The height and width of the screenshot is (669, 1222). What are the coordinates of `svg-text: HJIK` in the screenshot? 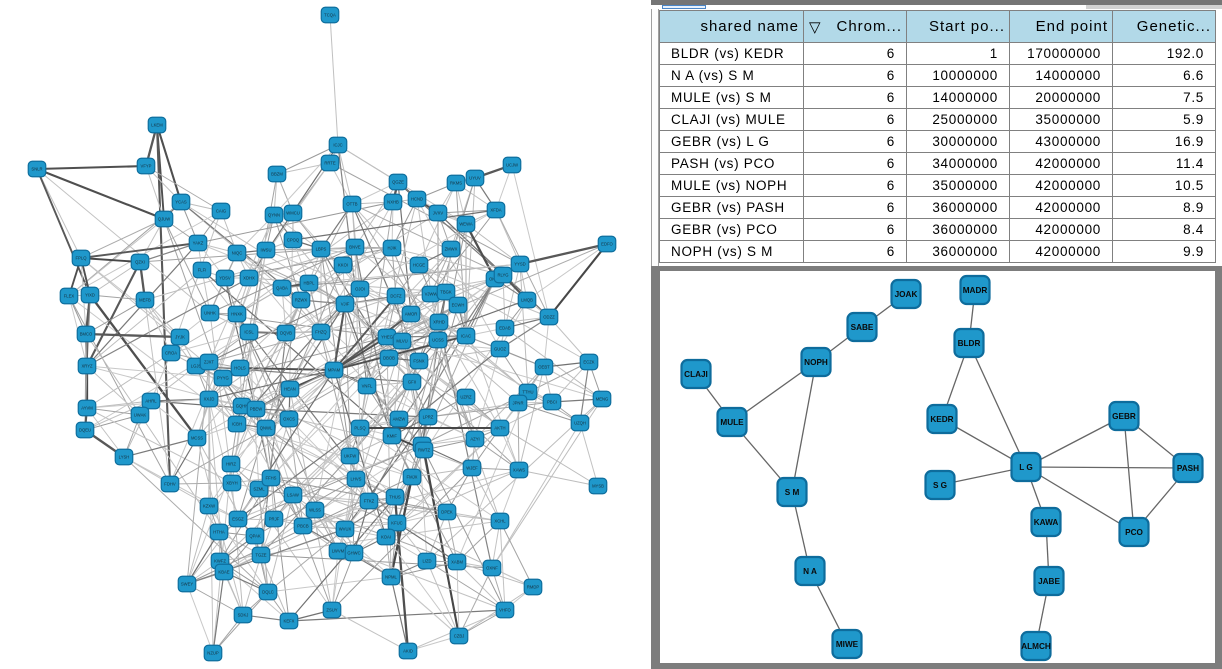 It's located at (391, 248).